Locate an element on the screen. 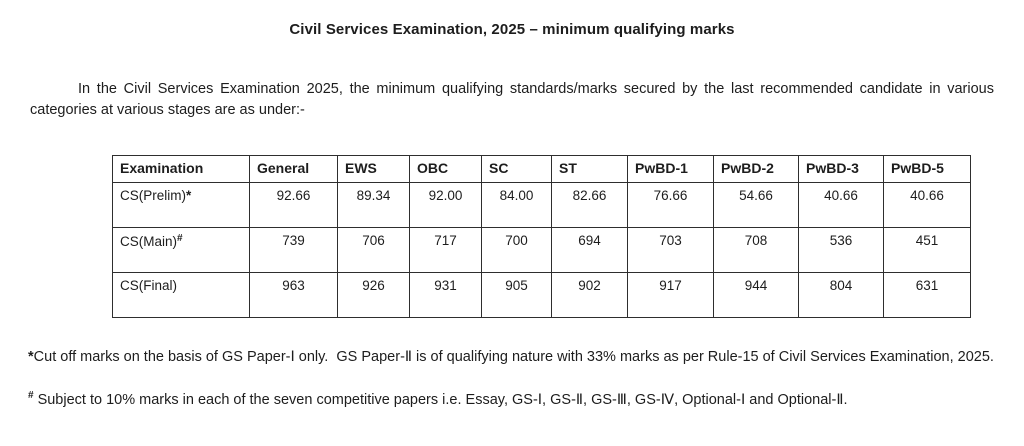 The image size is (1024, 446). table-cell: 931 is located at coordinates (445, 295).